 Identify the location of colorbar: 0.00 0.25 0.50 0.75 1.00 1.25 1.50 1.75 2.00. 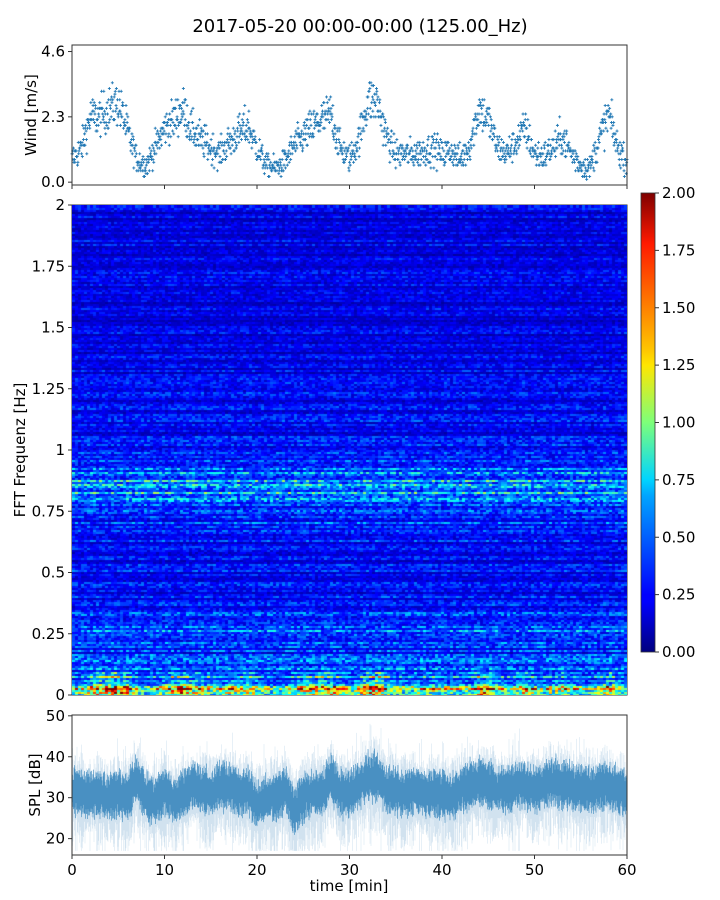
(667, 422).